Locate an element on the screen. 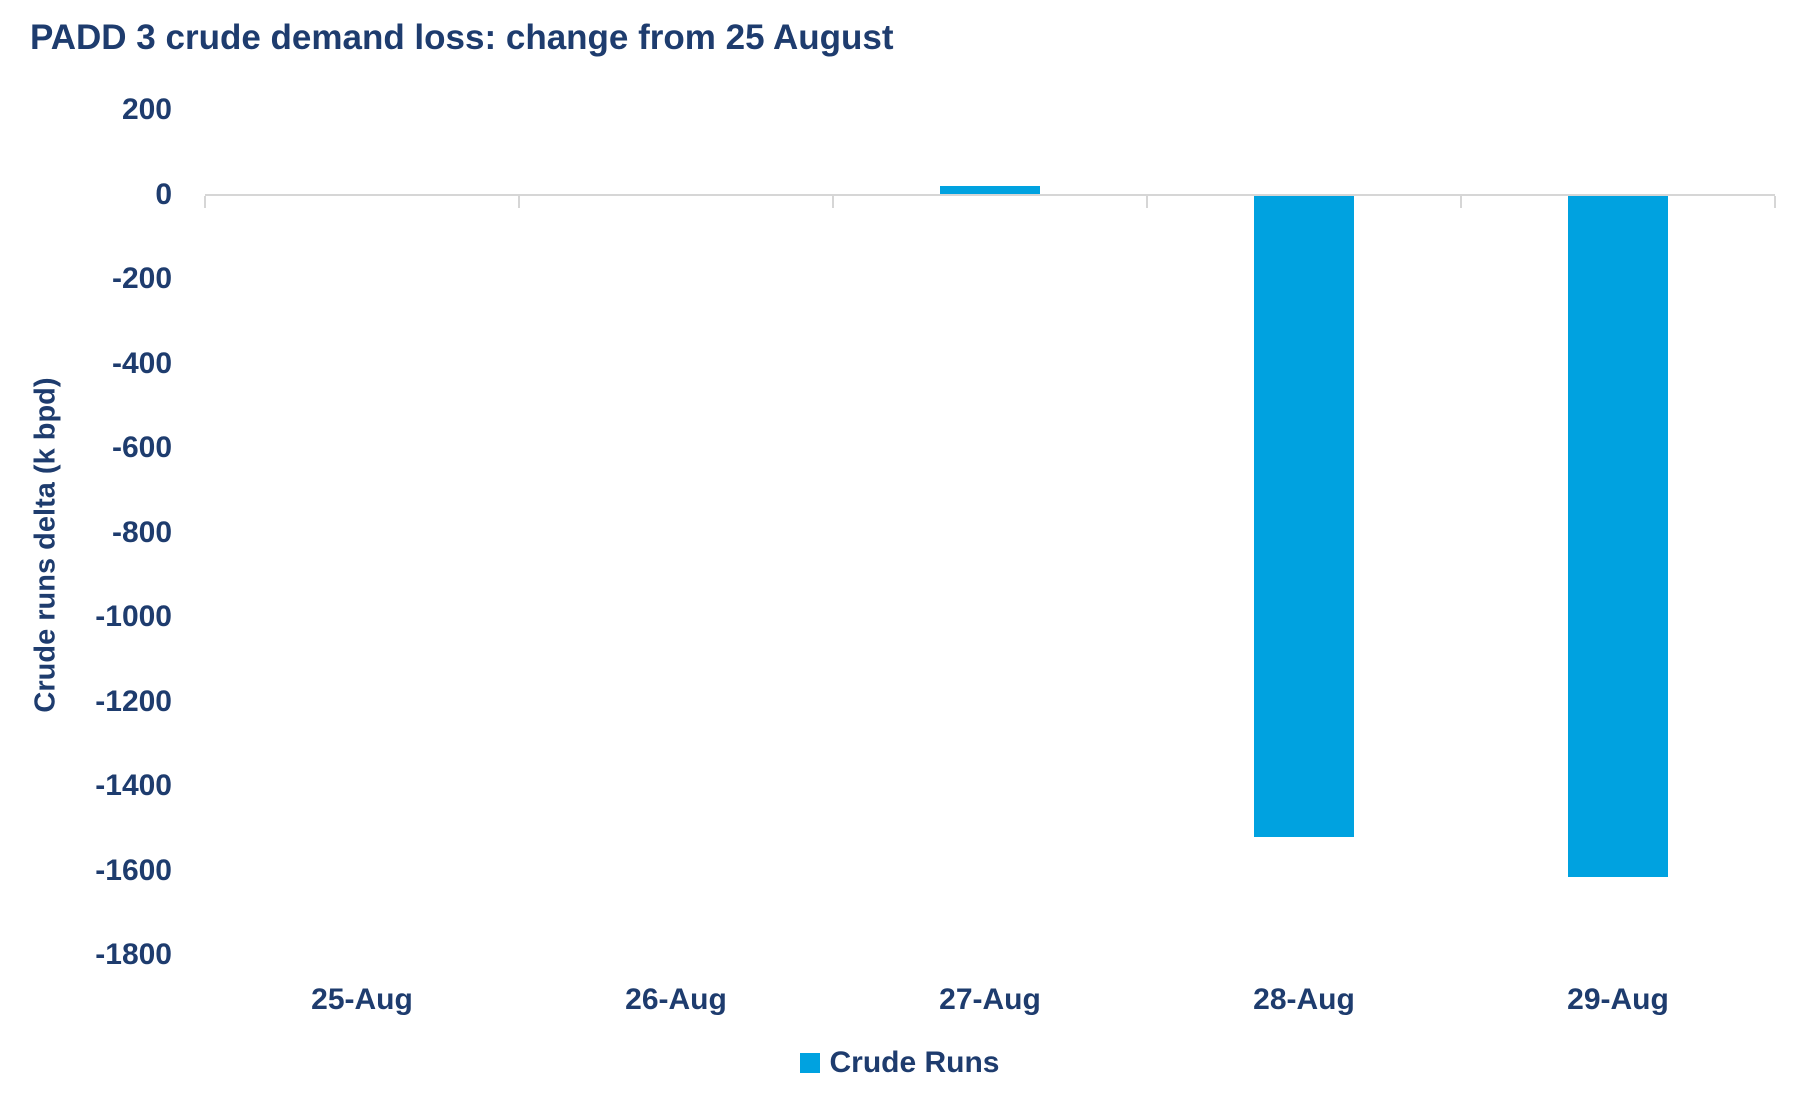 This screenshot has width=1800, height=1111. x-tick-label-26-Aug: 26-Aug is located at coordinates (676, 999).